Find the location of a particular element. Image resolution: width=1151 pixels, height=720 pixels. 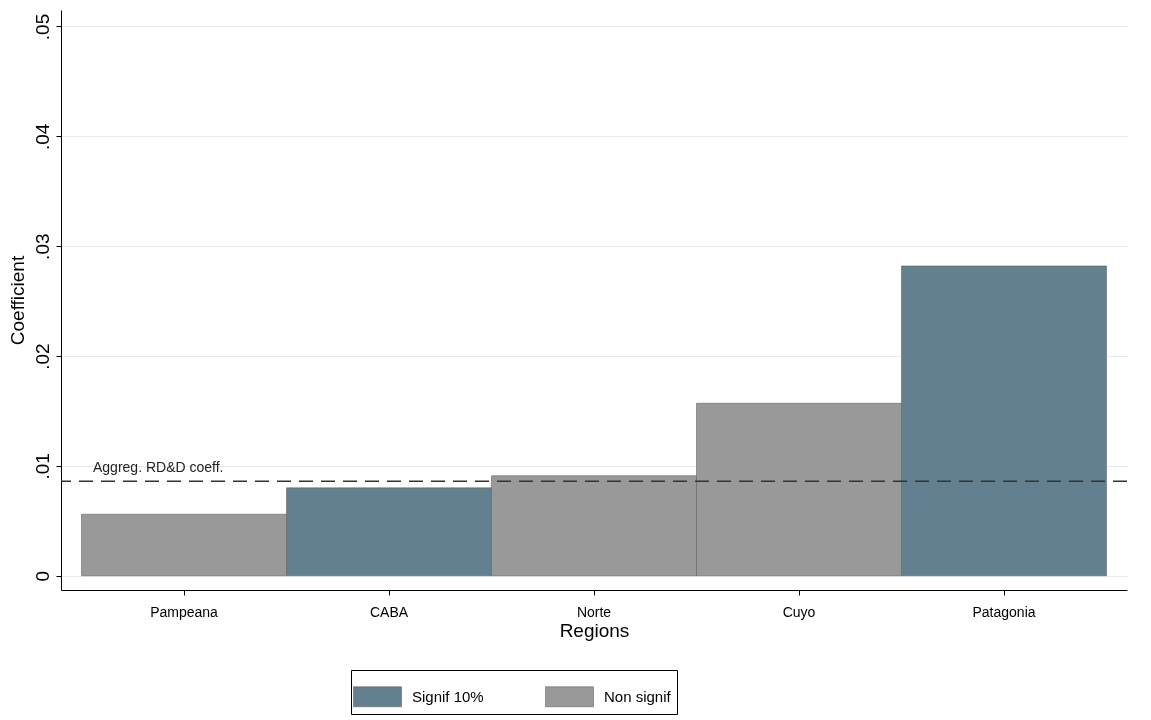

y-axis-title: Coefficient is located at coordinates (17, 300).